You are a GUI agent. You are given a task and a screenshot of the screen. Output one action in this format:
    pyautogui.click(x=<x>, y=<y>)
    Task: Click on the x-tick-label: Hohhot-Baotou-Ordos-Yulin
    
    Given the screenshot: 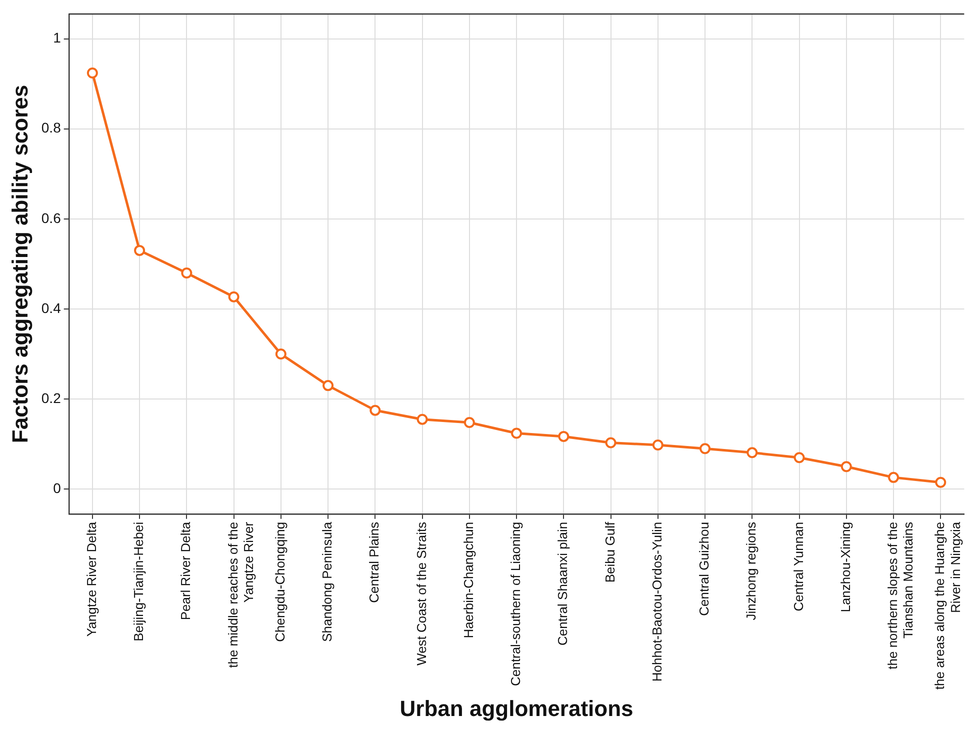 What is the action you would take?
    pyautogui.click(x=656, y=602)
    